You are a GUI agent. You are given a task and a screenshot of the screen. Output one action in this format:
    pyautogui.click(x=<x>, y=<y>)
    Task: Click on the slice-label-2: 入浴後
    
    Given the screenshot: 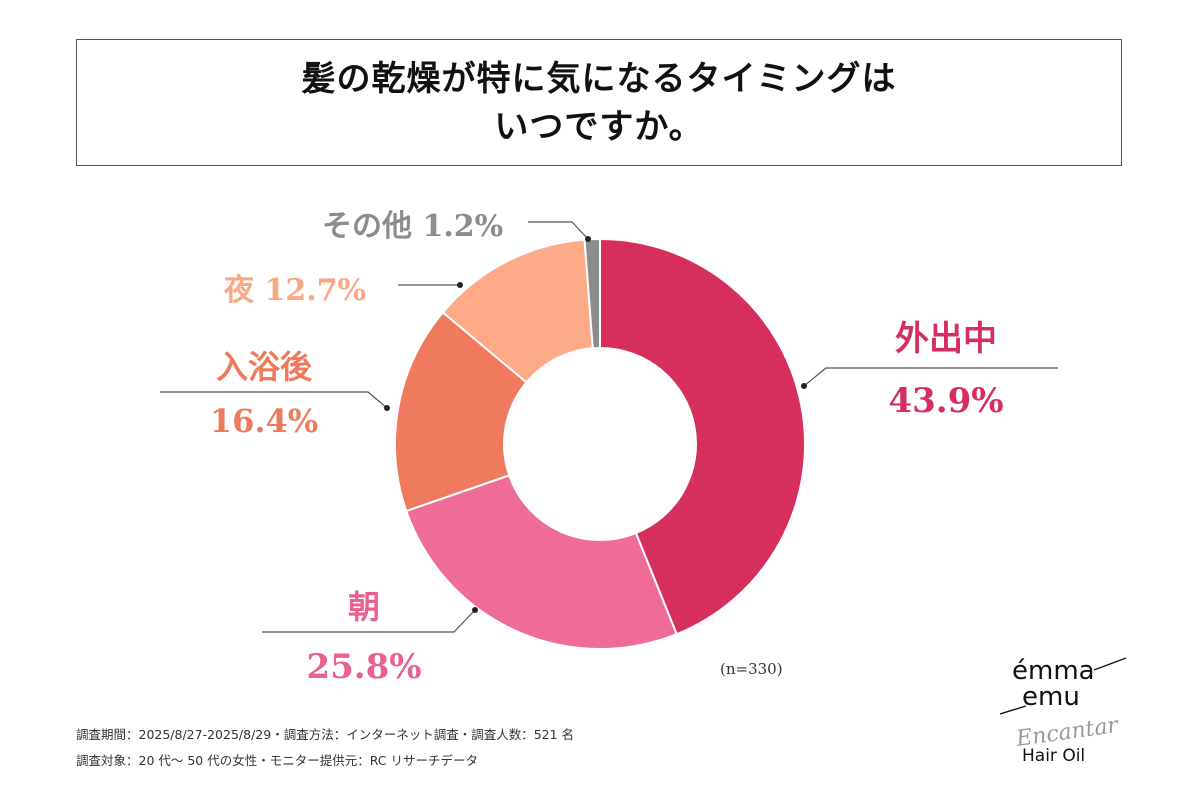 What is the action you would take?
    pyautogui.click(x=264, y=367)
    